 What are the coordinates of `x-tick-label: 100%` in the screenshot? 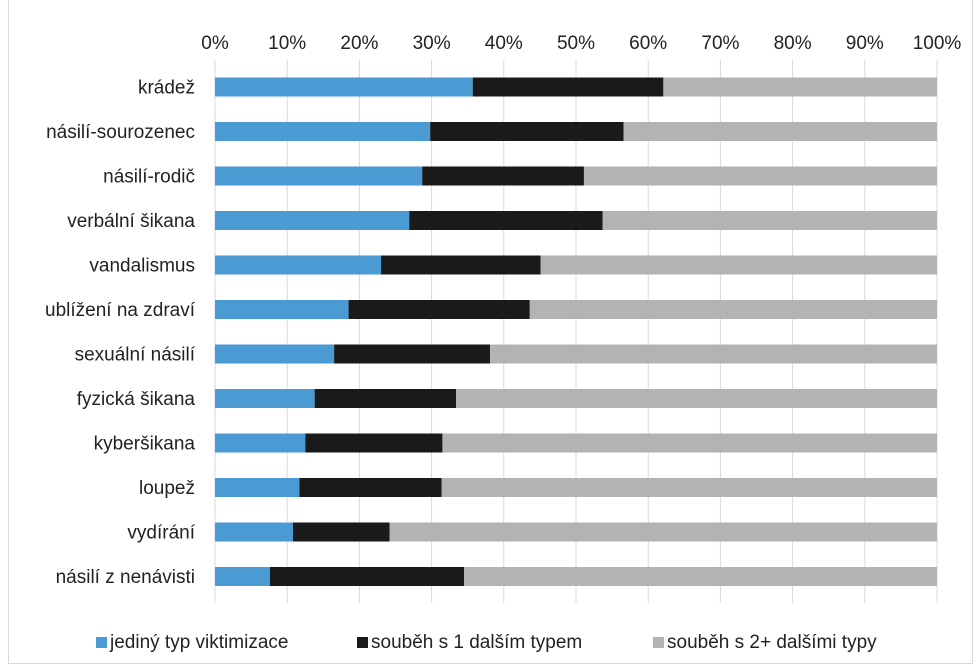 It's located at (937, 43).